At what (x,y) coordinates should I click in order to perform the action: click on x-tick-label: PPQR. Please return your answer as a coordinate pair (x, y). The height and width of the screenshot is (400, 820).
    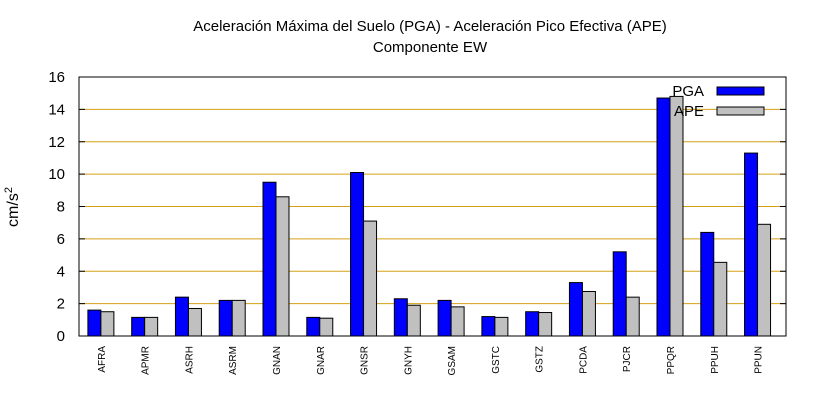
    Looking at the image, I should click on (671, 360).